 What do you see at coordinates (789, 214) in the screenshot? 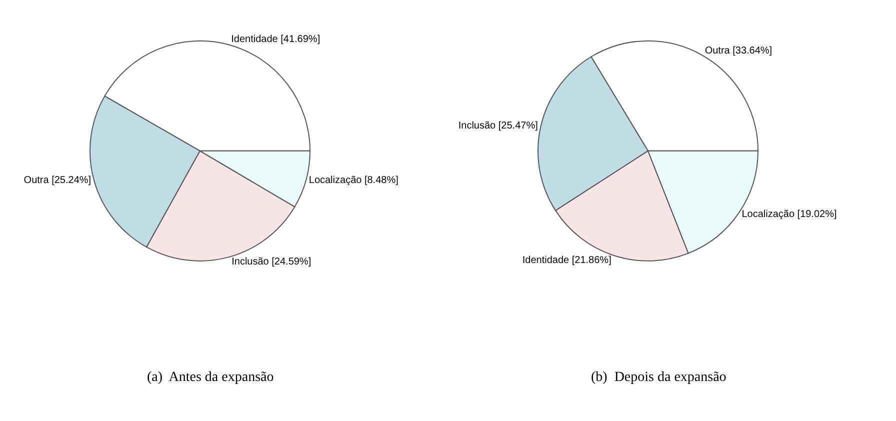
I see `slice-label: Localização [19.02%]` at bounding box center [789, 214].